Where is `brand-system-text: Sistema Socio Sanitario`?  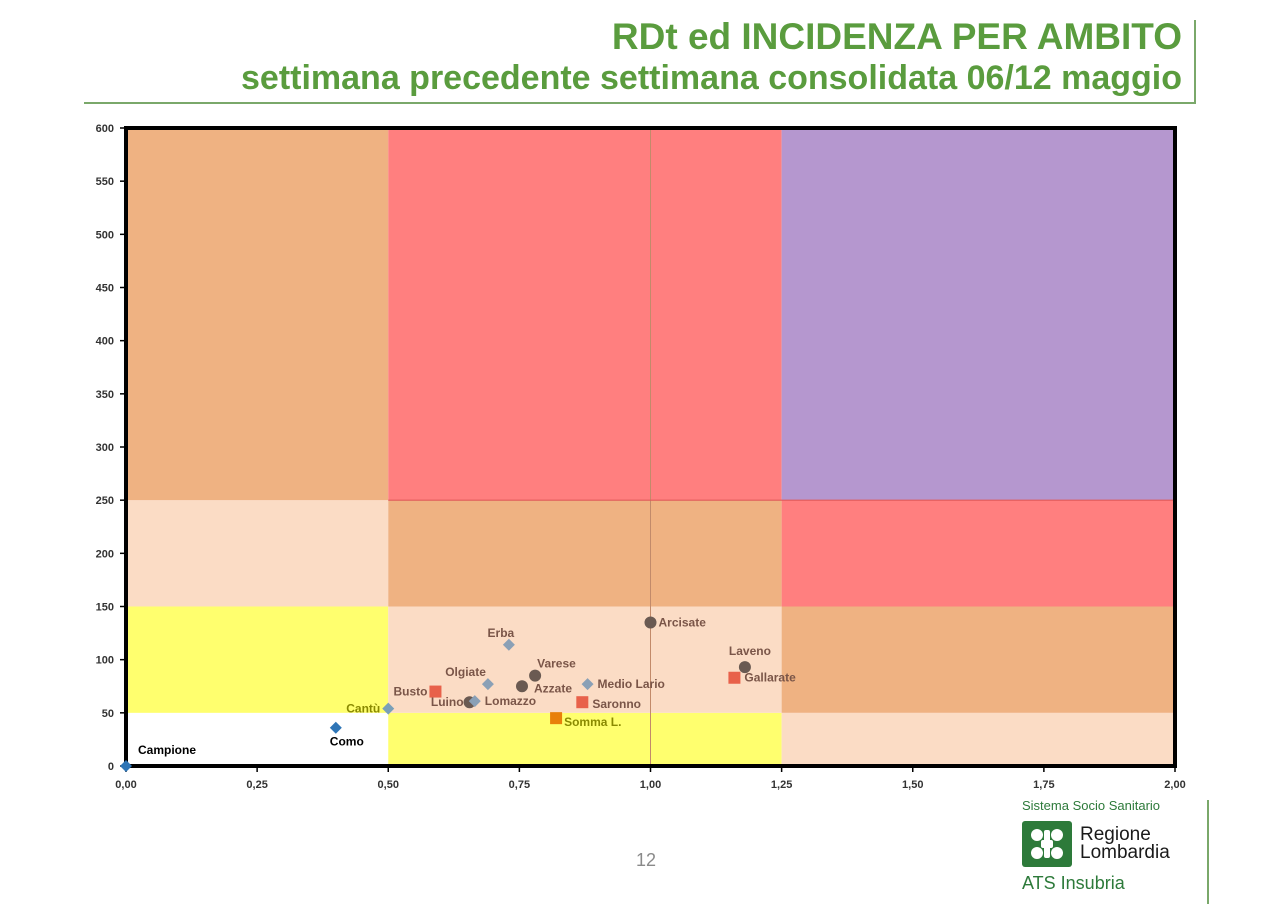 brand-system-text: Sistema Socio Sanitario is located at coordinates (1091, 805).